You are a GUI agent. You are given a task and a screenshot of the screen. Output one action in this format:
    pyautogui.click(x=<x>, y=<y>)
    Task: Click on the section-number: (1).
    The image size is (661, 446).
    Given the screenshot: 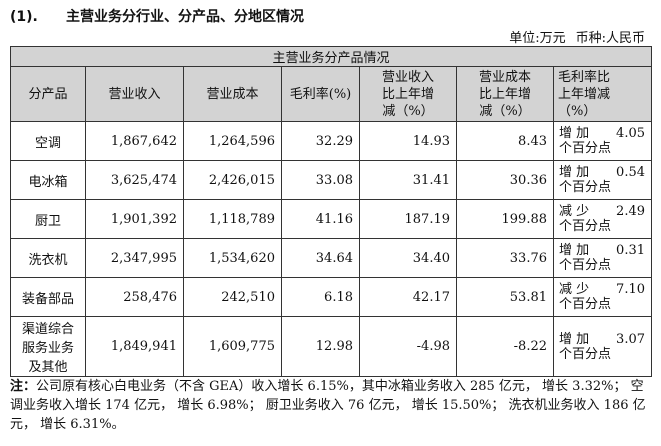 What is the action you would take?
    pyautogui.click(x=24, y=17)
    